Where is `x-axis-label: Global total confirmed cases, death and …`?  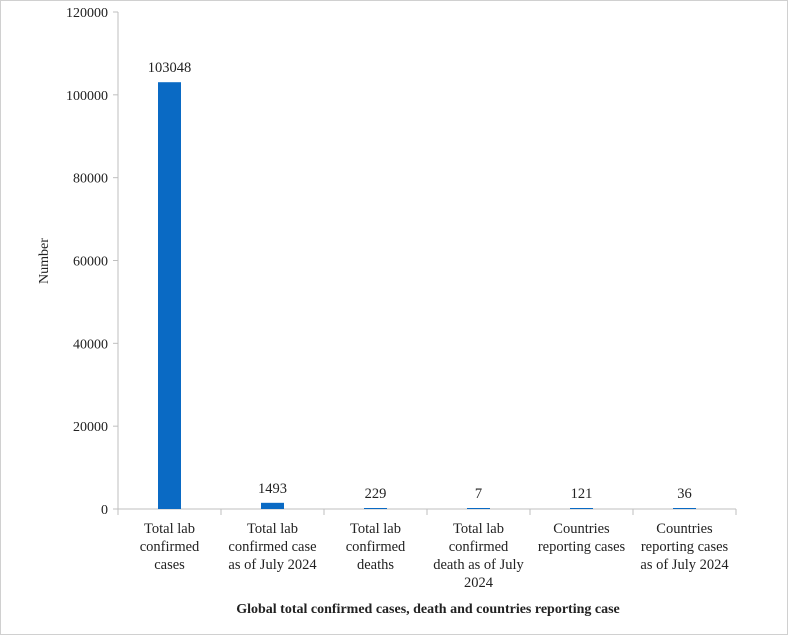 x-axis-label: Global total confirmed cases, death and … is located at coordinates (428, 609).